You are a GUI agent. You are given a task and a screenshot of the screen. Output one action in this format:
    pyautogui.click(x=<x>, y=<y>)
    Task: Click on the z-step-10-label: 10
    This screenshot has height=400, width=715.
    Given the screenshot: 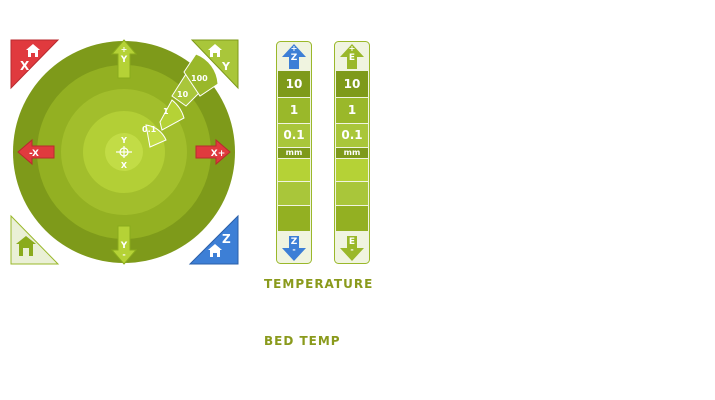 What is the action you would take?
    pyautogui.click(x=294, y=84)
    